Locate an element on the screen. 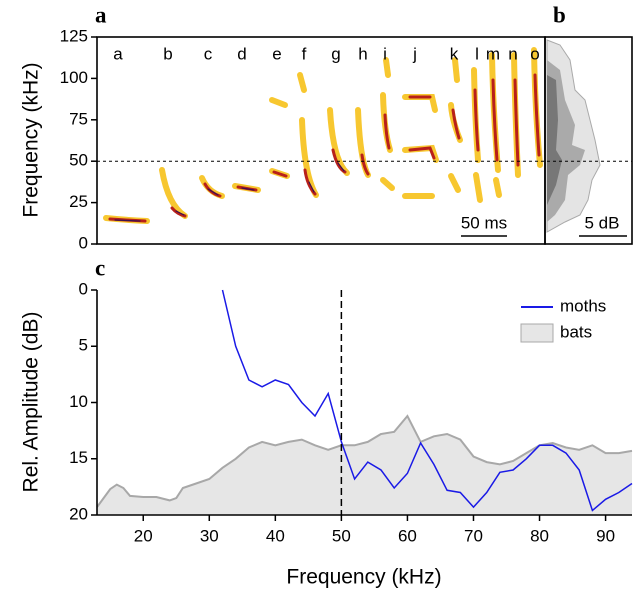  y-tick-label: 10 is located at coordinates (78, 401).